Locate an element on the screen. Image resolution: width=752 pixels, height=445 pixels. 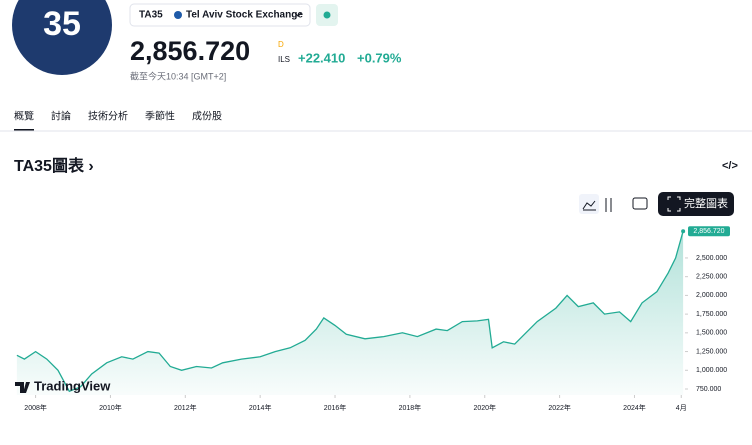
section-title: TA35圖表 › is located at coordinates (54, 165).